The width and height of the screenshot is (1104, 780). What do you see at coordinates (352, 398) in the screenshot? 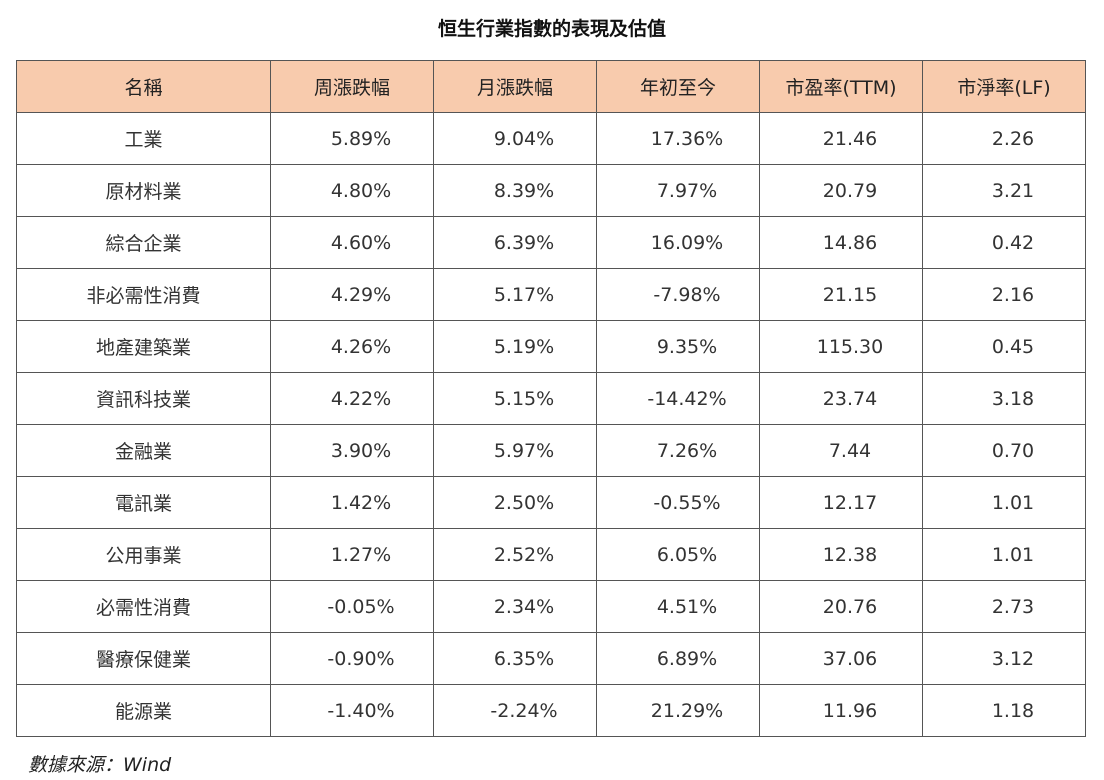
I see `cell-weekly-change: 4.22%` at bounding box center [352, 398].